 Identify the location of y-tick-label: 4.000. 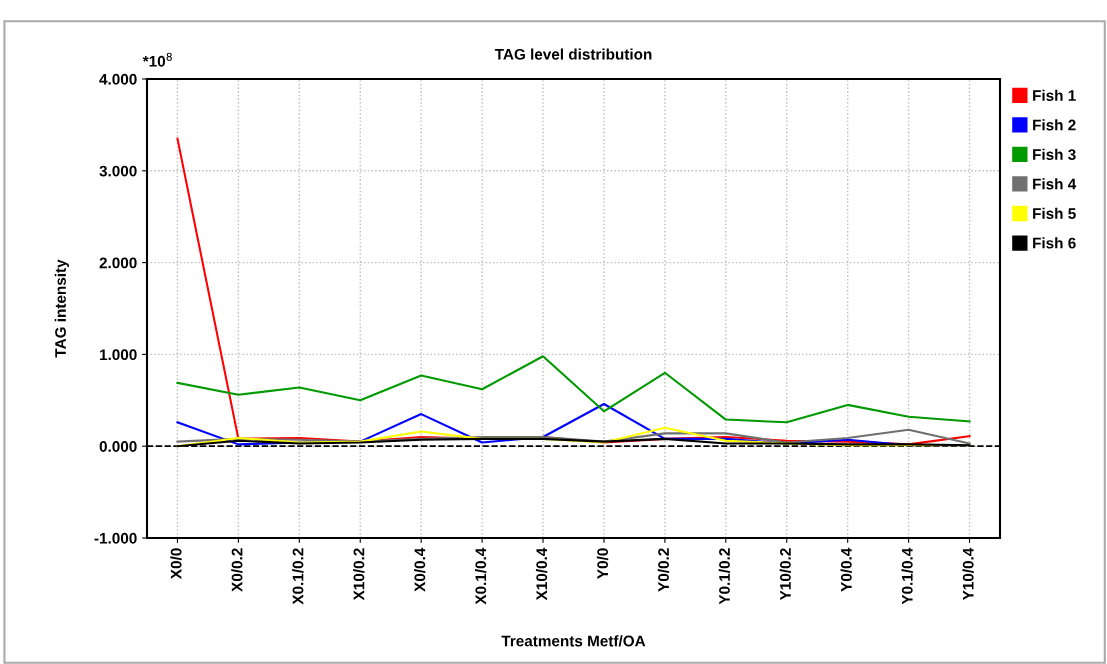
(118, 79).